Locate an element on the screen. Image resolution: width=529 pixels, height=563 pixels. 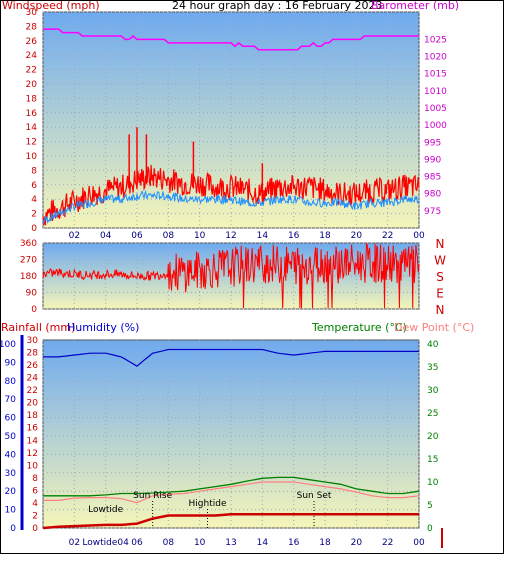
x-tick-label-bottom: 00 is located at coordinates (419, 543).